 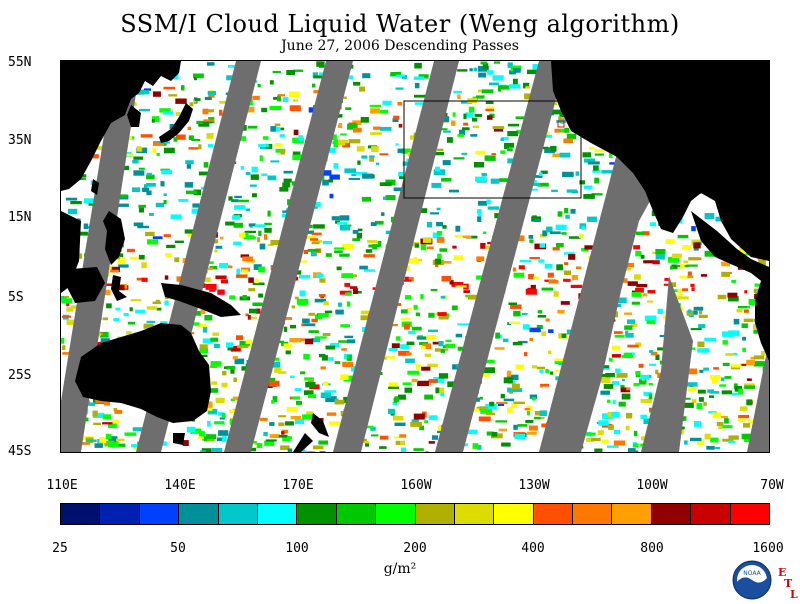 I want to click on colorbar-swatch, so click(x=553, y=514).